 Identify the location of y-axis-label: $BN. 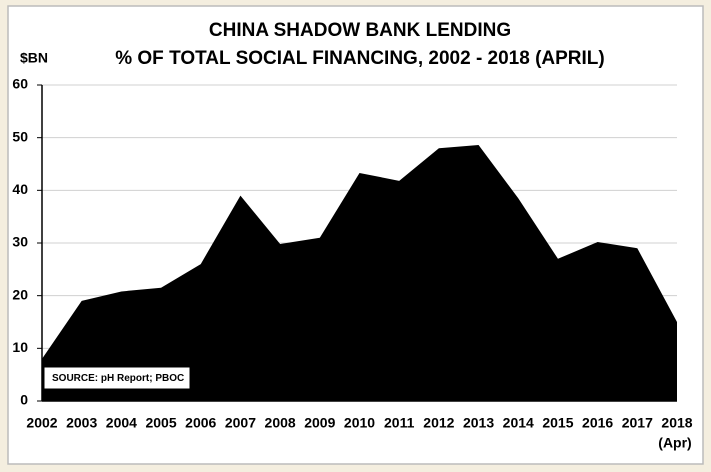
(34, 58).